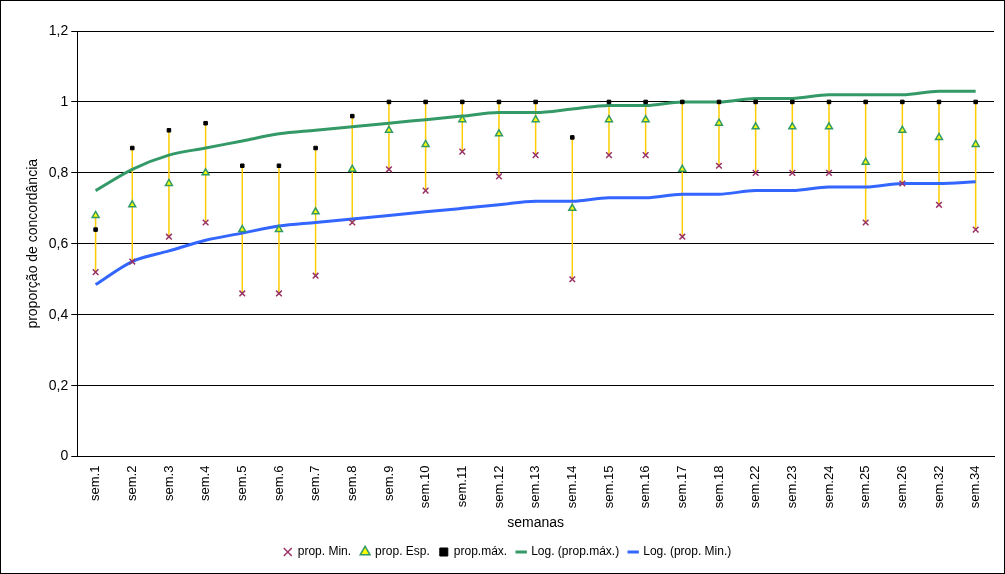  I want to click on x-tick-label: sem.14, so click(571, 487).